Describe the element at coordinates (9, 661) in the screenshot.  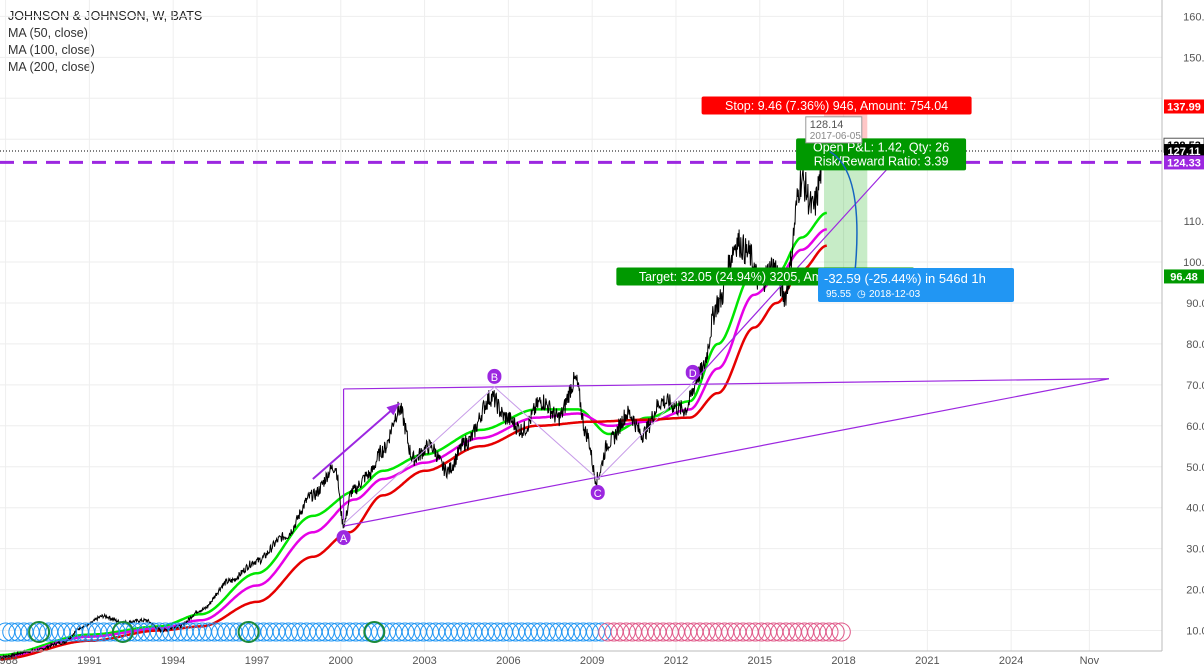
I see `x-tick-label: 1988` at that location.